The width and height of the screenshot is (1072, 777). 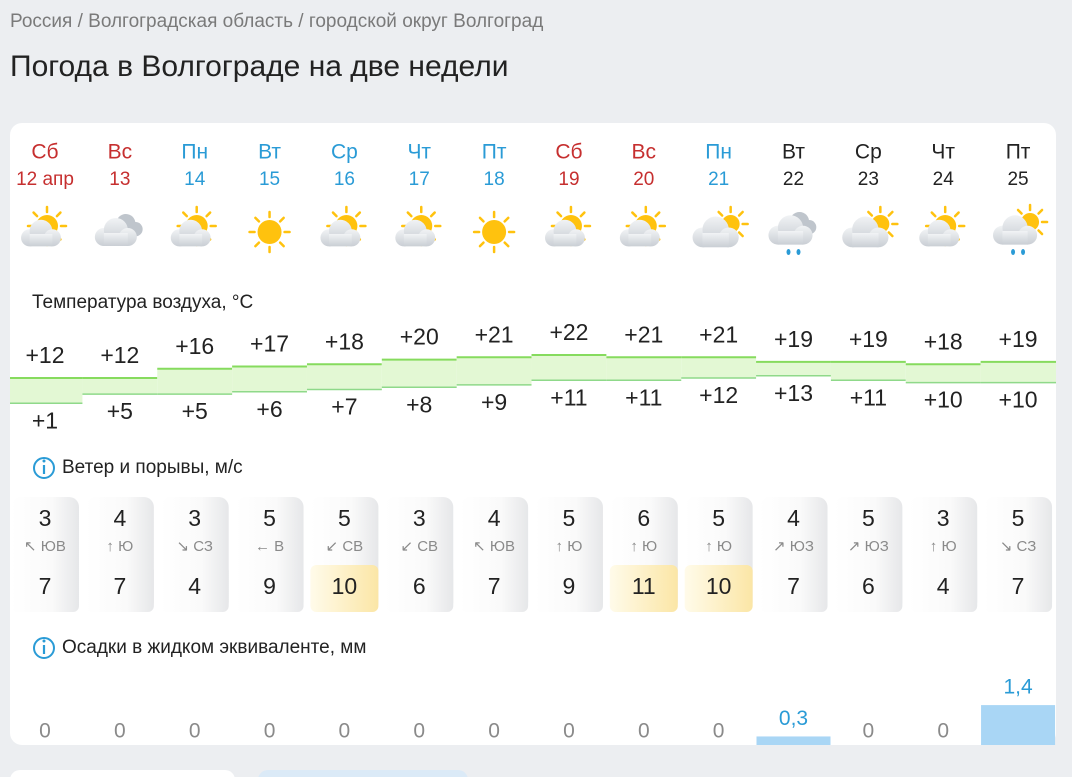 What do you see at coordinates (718, 334) in the screenshot?
I see `temperature-max: +21` at bounding box center [718, 334].